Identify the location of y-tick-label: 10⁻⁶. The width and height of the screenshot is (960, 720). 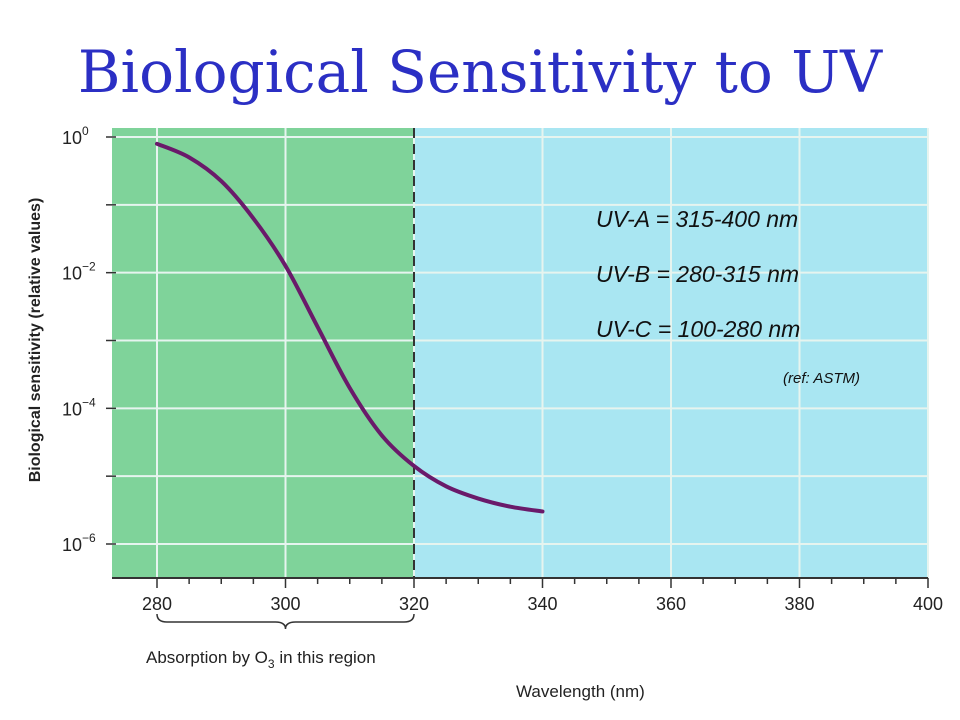
(79, 543).